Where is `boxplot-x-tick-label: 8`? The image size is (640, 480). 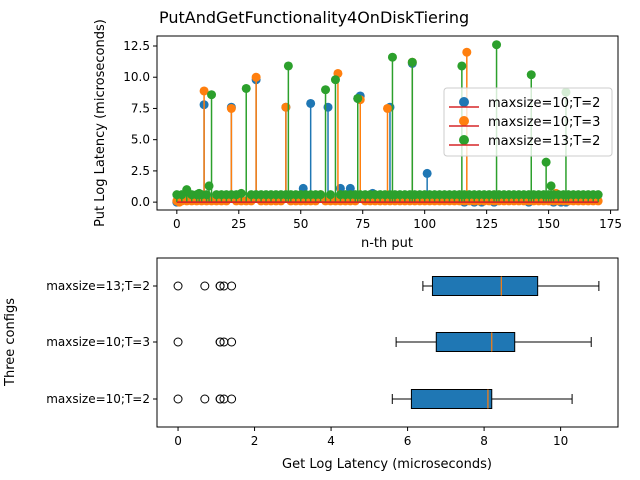
boxplot-x-tick-label: 8 is located at coordinates (484, 441).